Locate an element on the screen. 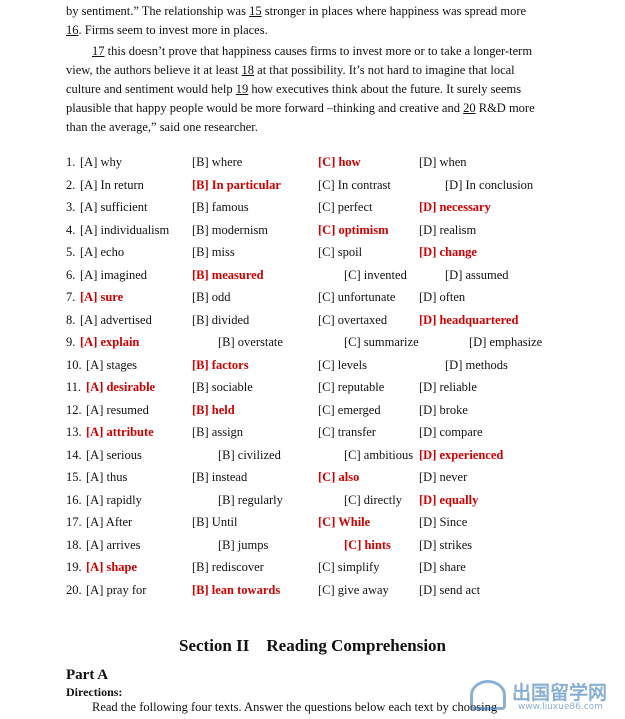 The width and height of the screenshot is (625, 719). question-number: 1. is located at coordinates (71, 162).